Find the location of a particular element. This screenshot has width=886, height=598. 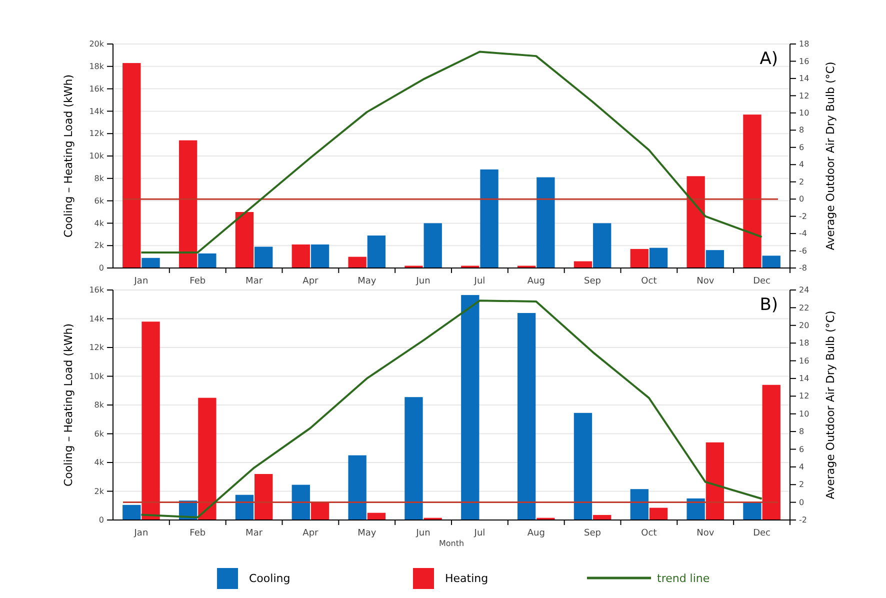

y2-tick-label: -2 is located at coordinates (803, 520).